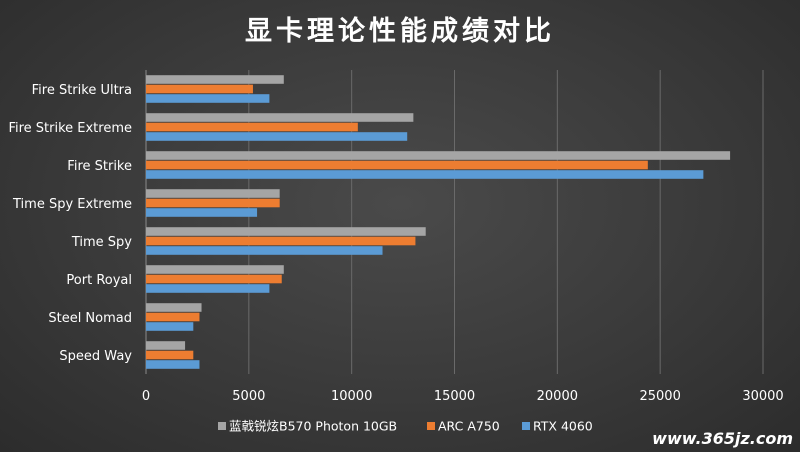 Image resolution: width=800 pixels, height=452 pixels. Describe the element at coordinates (469, 426) in the screenshot. I see `legend-label: ARC A750` at that location.